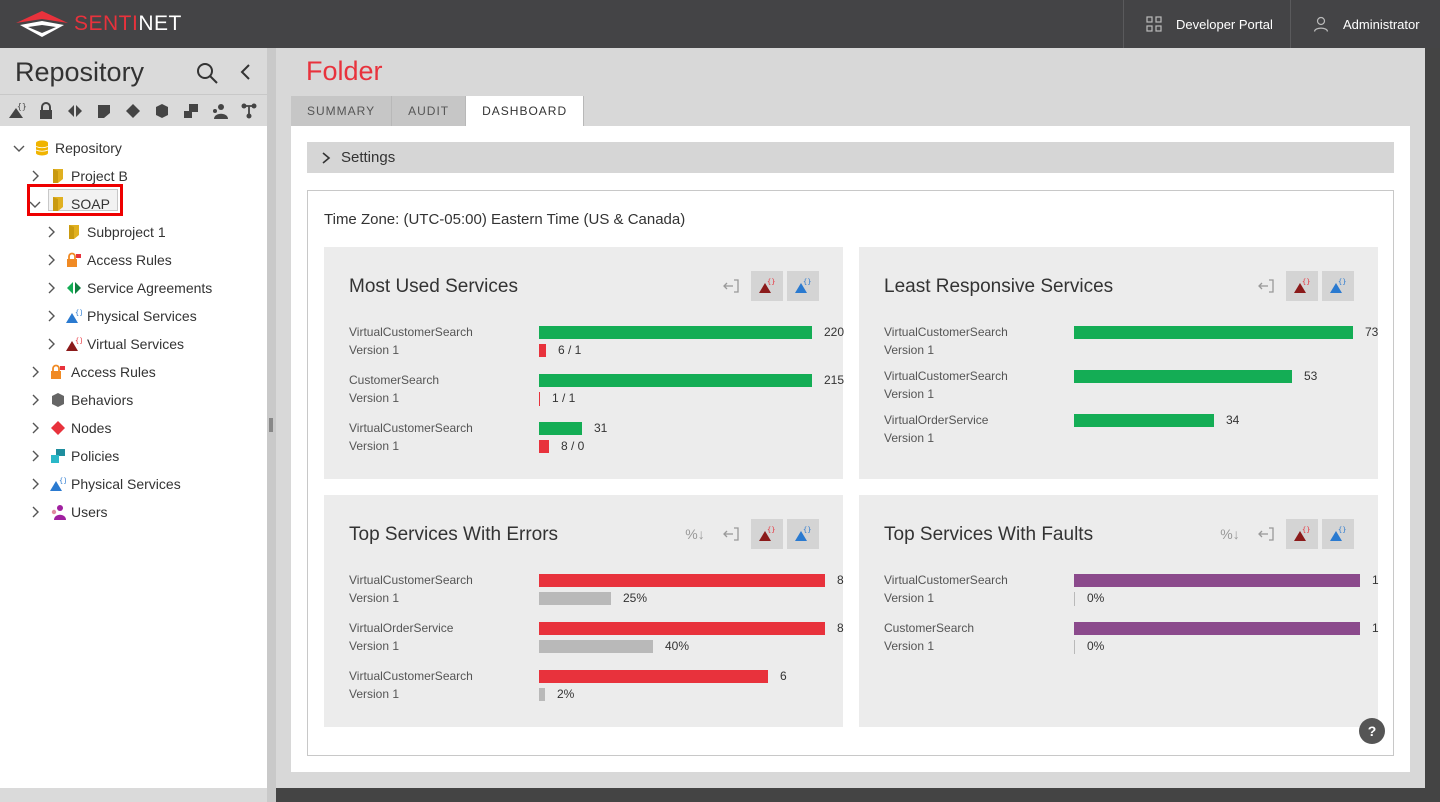 The image size is (1440, 802). I want to click on tree-node-nodes: Nodes, so click(69, 428).